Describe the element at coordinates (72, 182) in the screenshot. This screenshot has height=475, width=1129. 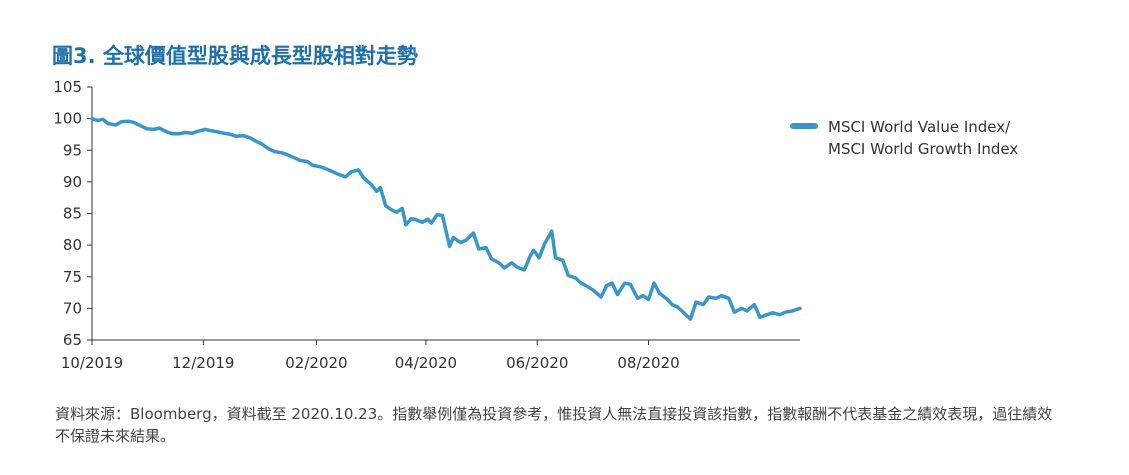
I see `y-tick-label: 90` at that location.